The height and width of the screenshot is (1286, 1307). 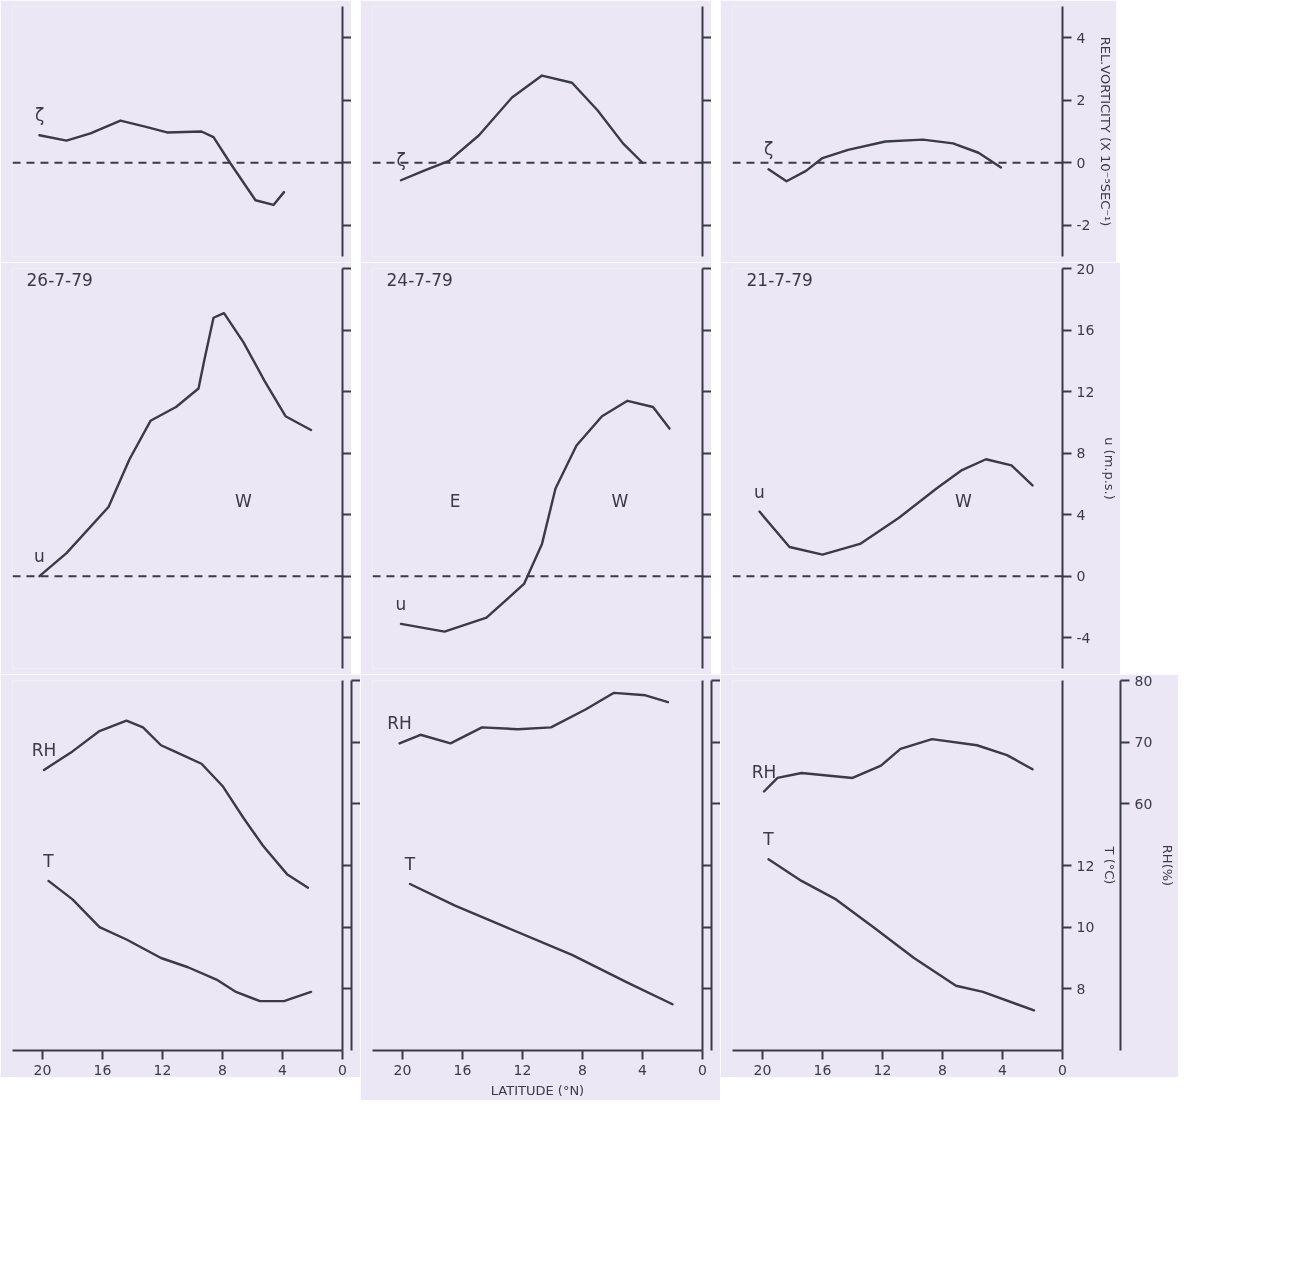 I want to click on y-tick-label: -4, so click(x=1083, y=637).